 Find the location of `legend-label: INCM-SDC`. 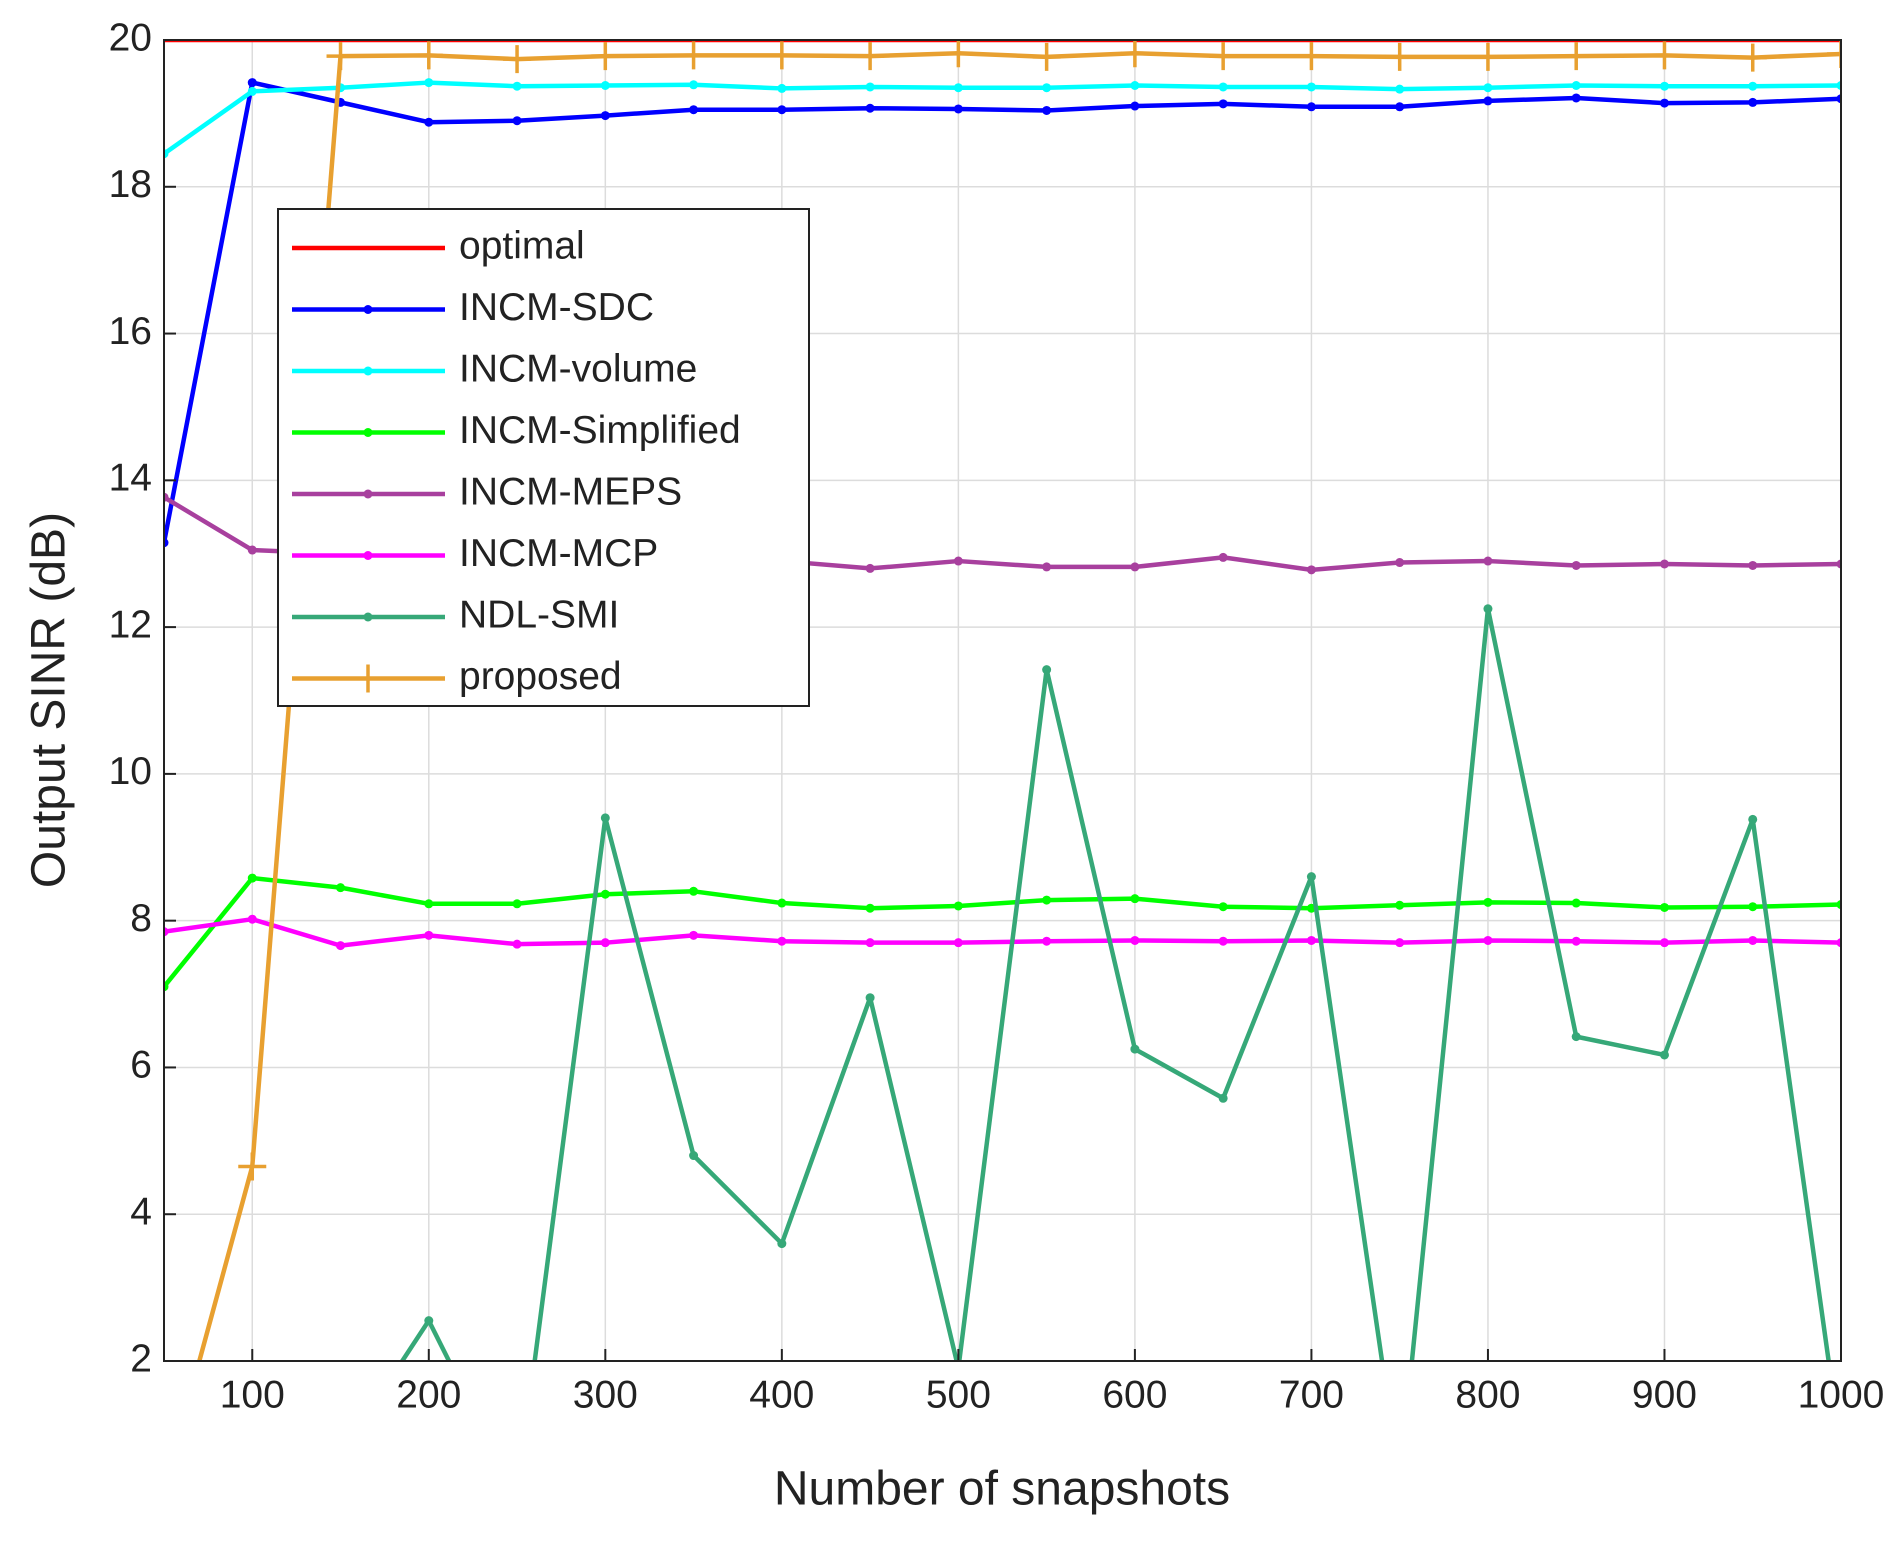

legend-label: INCM-SDC is located at coordinates (556, 307).